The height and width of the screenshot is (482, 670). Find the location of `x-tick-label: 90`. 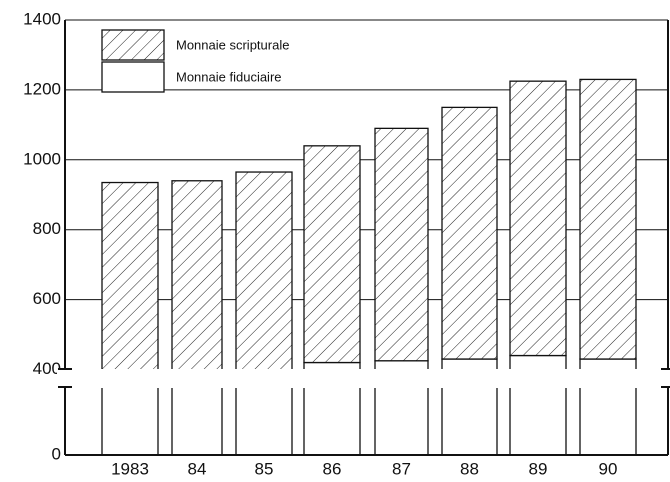

x-tick-label: 90 is located at coordinates (608, 468).